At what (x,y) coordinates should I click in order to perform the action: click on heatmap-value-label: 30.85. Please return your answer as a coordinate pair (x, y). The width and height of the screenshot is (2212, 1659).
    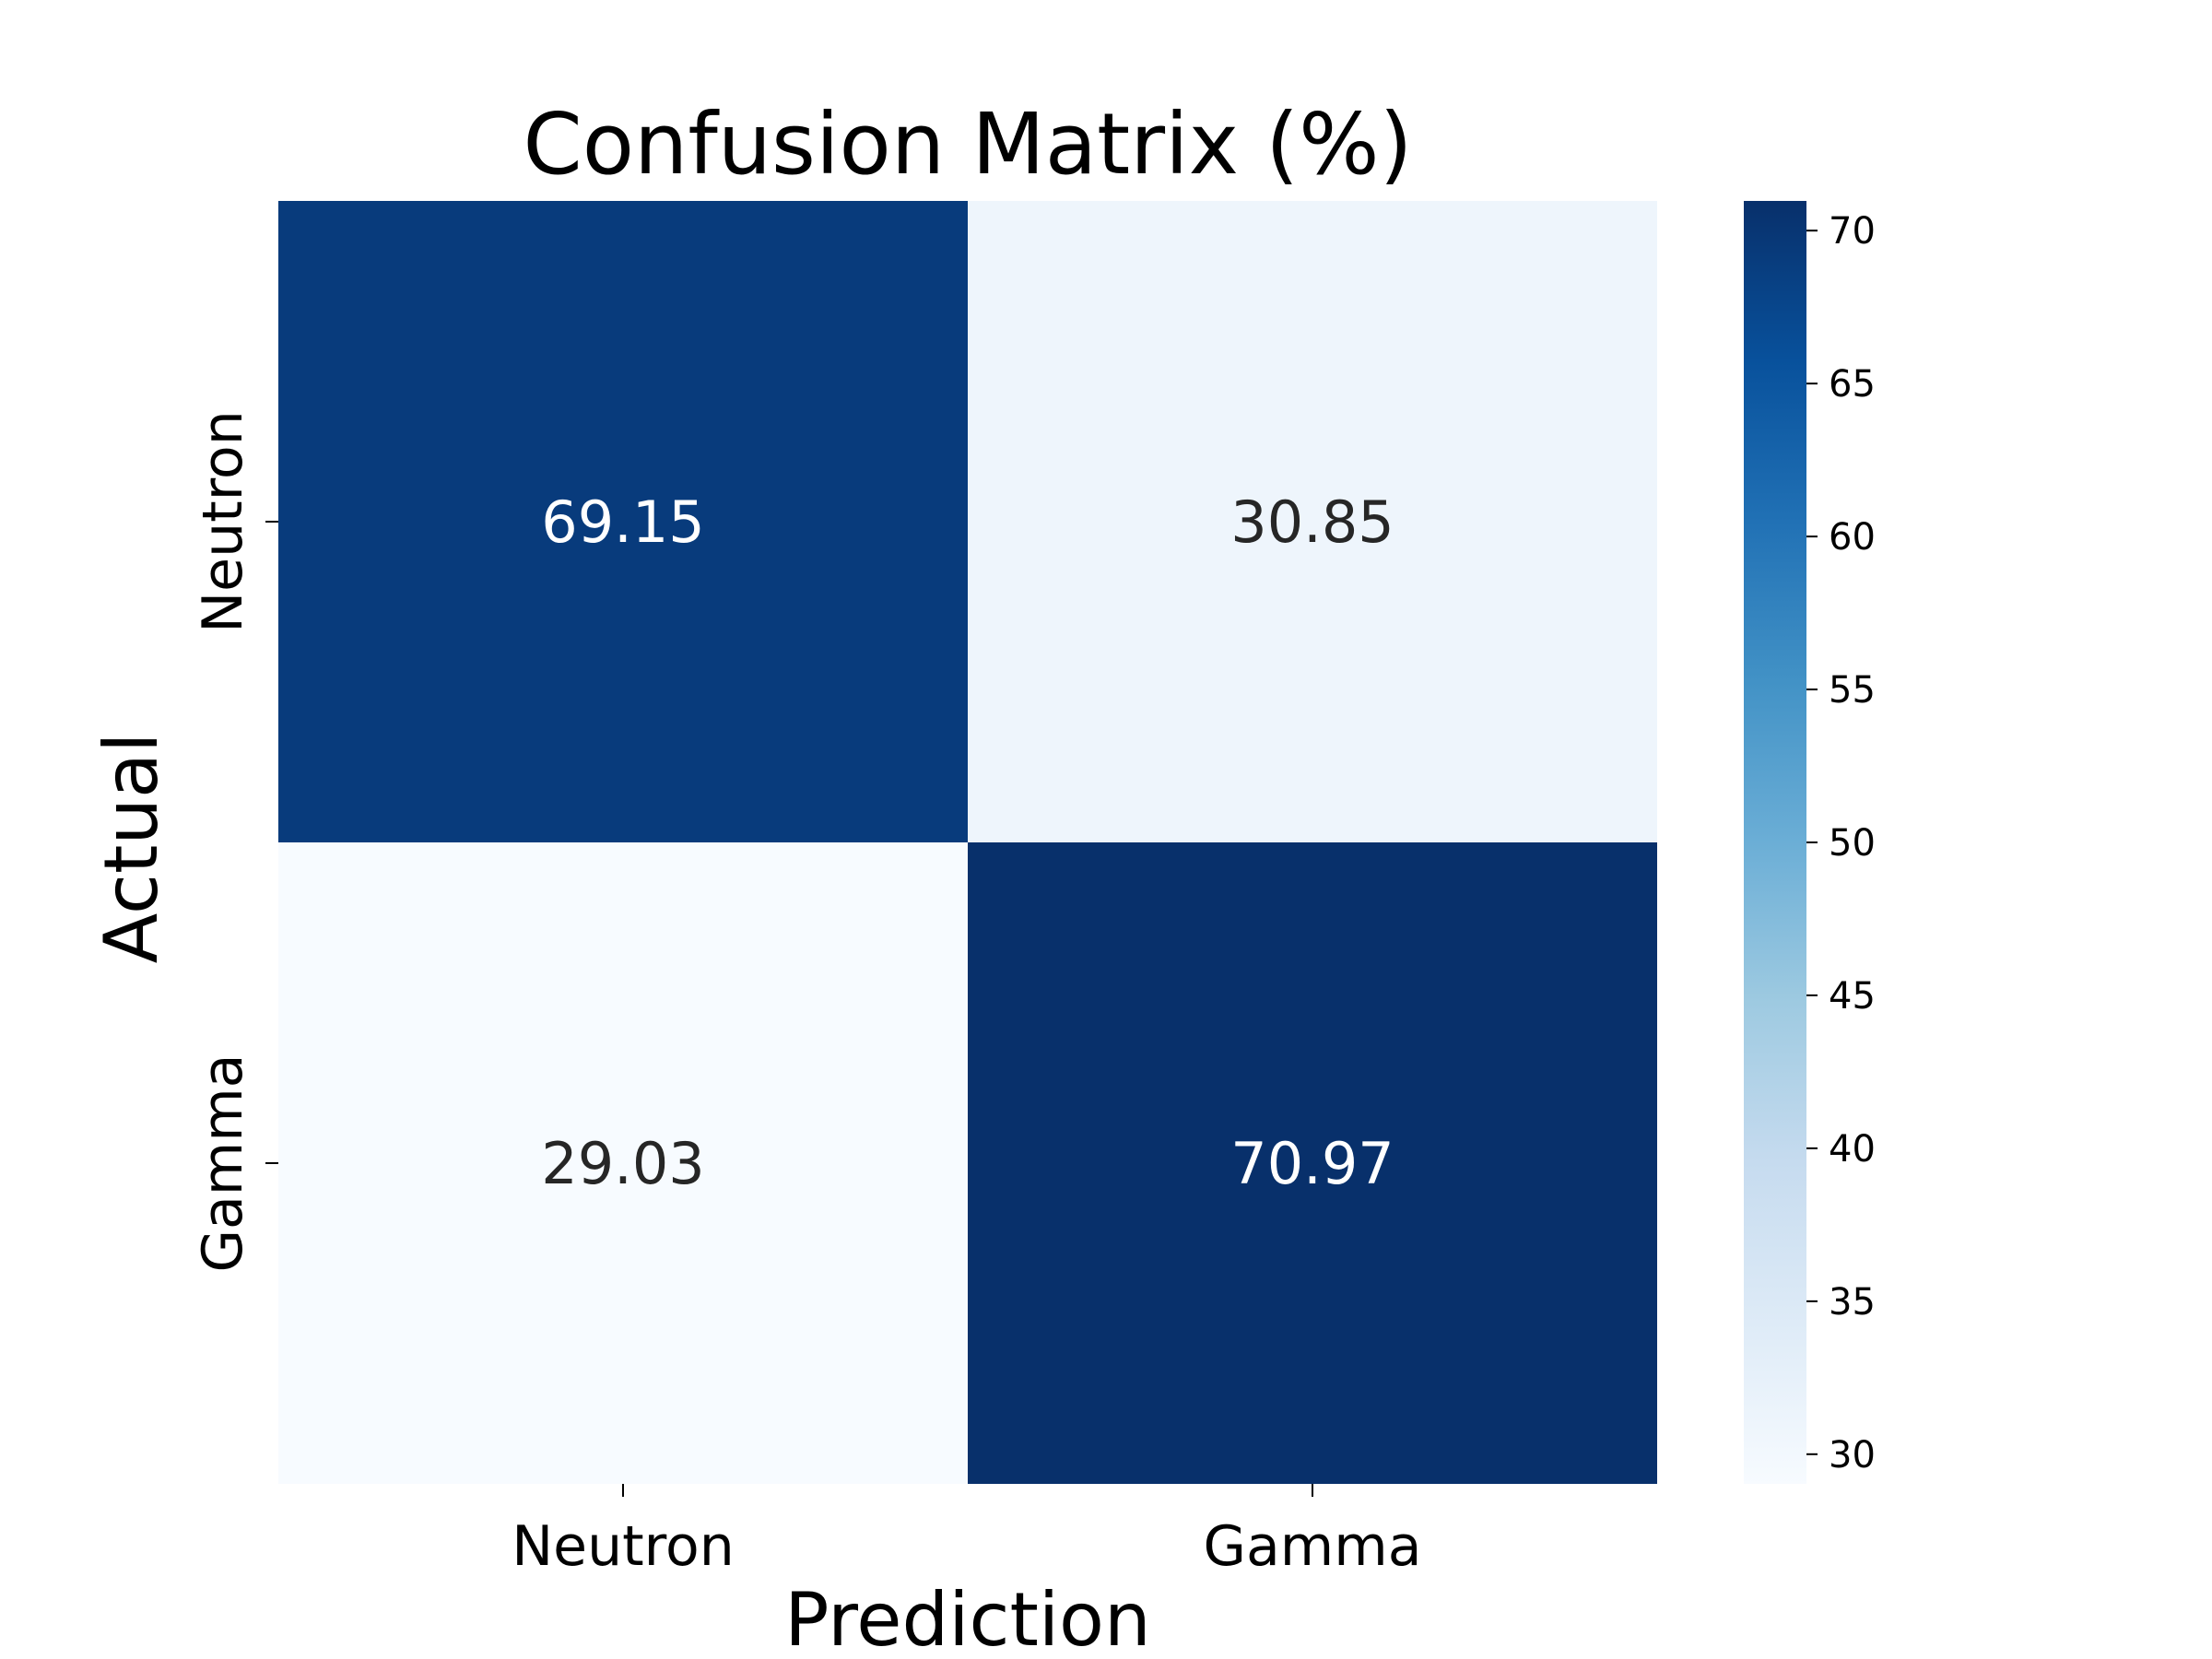
    Looking at the image, I should click on (1312, 522).